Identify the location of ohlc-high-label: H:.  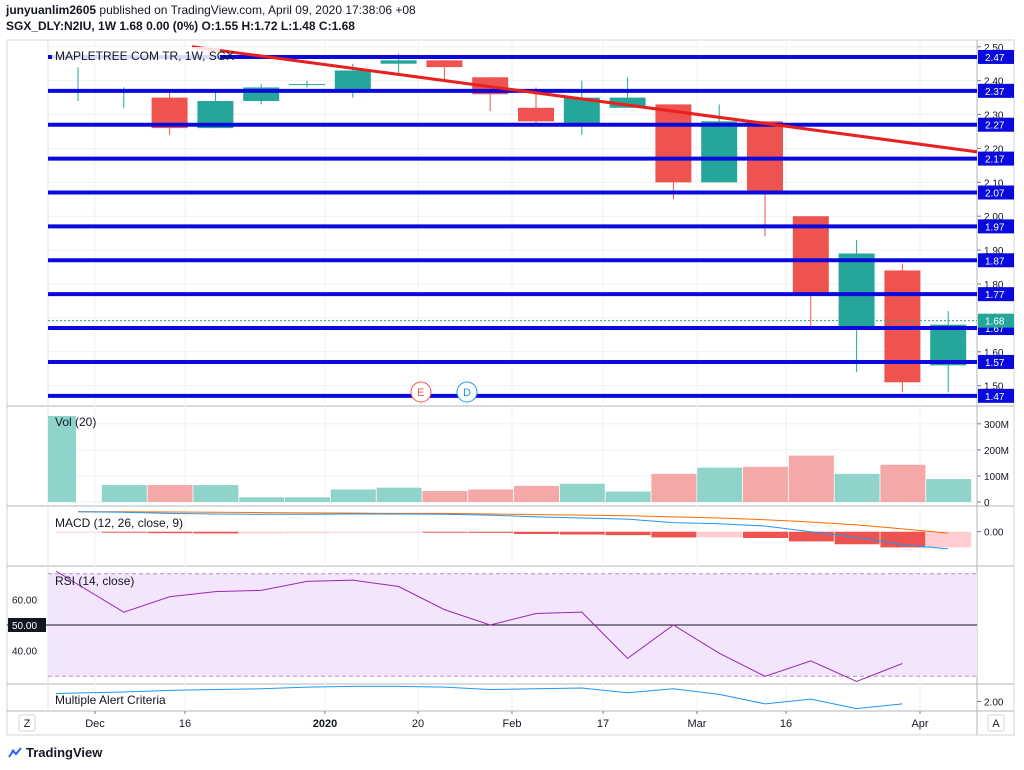
(248, 26).